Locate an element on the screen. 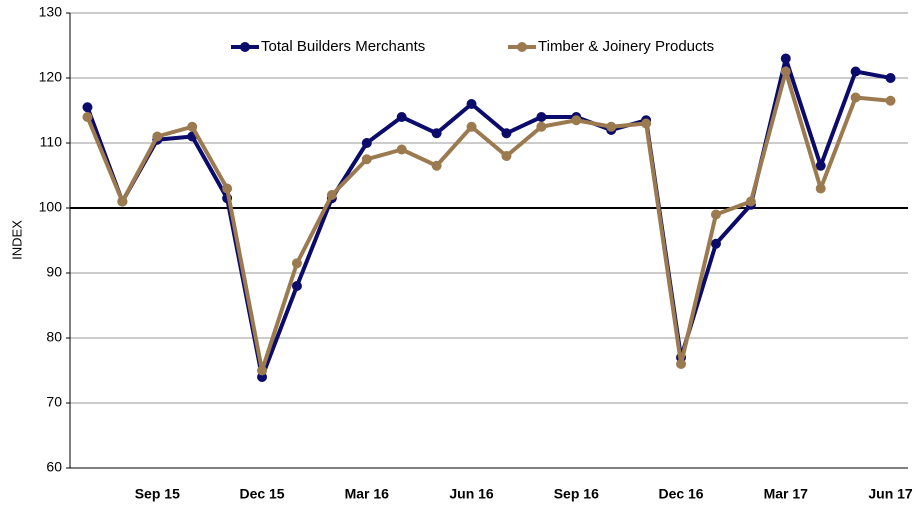  x-tick-label: Mar 16 is located at coordinates (367, 494).